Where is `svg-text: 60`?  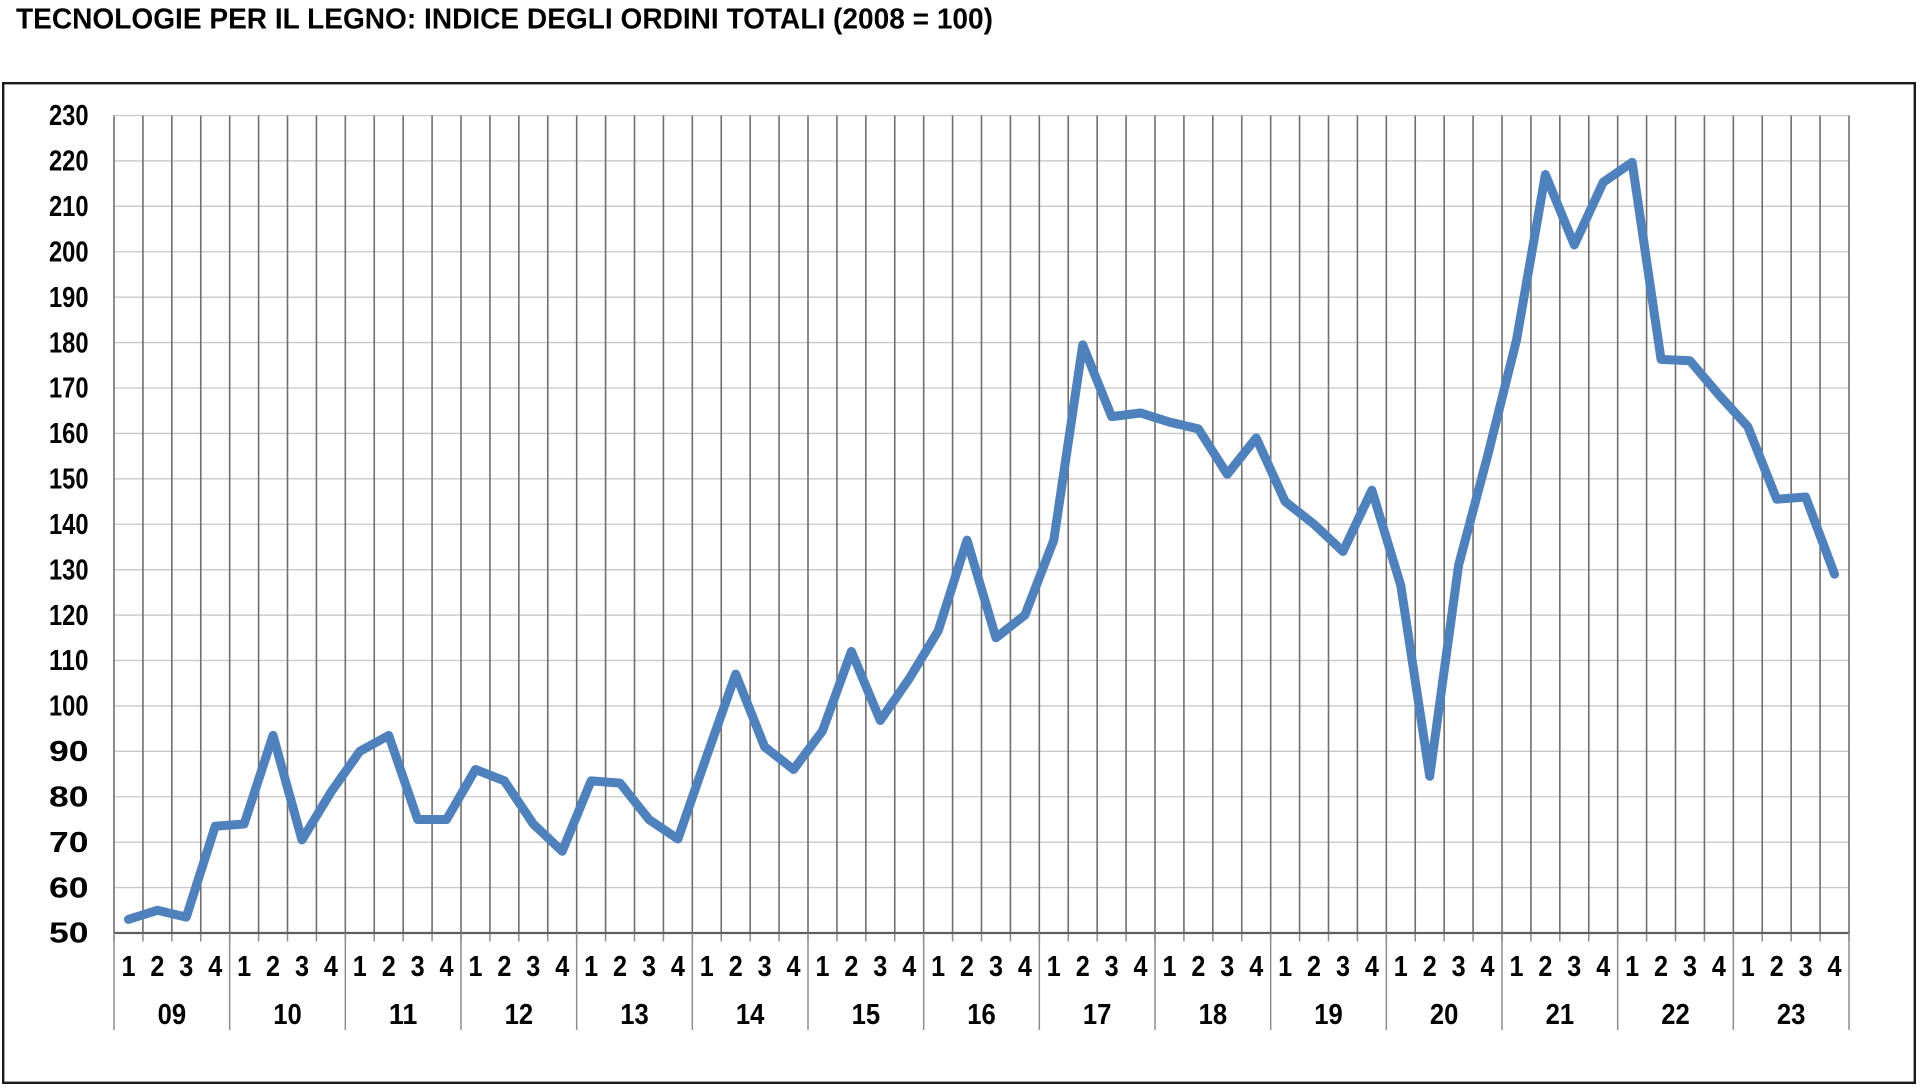 svg-text: 60 is located at coordinates (69, 888).